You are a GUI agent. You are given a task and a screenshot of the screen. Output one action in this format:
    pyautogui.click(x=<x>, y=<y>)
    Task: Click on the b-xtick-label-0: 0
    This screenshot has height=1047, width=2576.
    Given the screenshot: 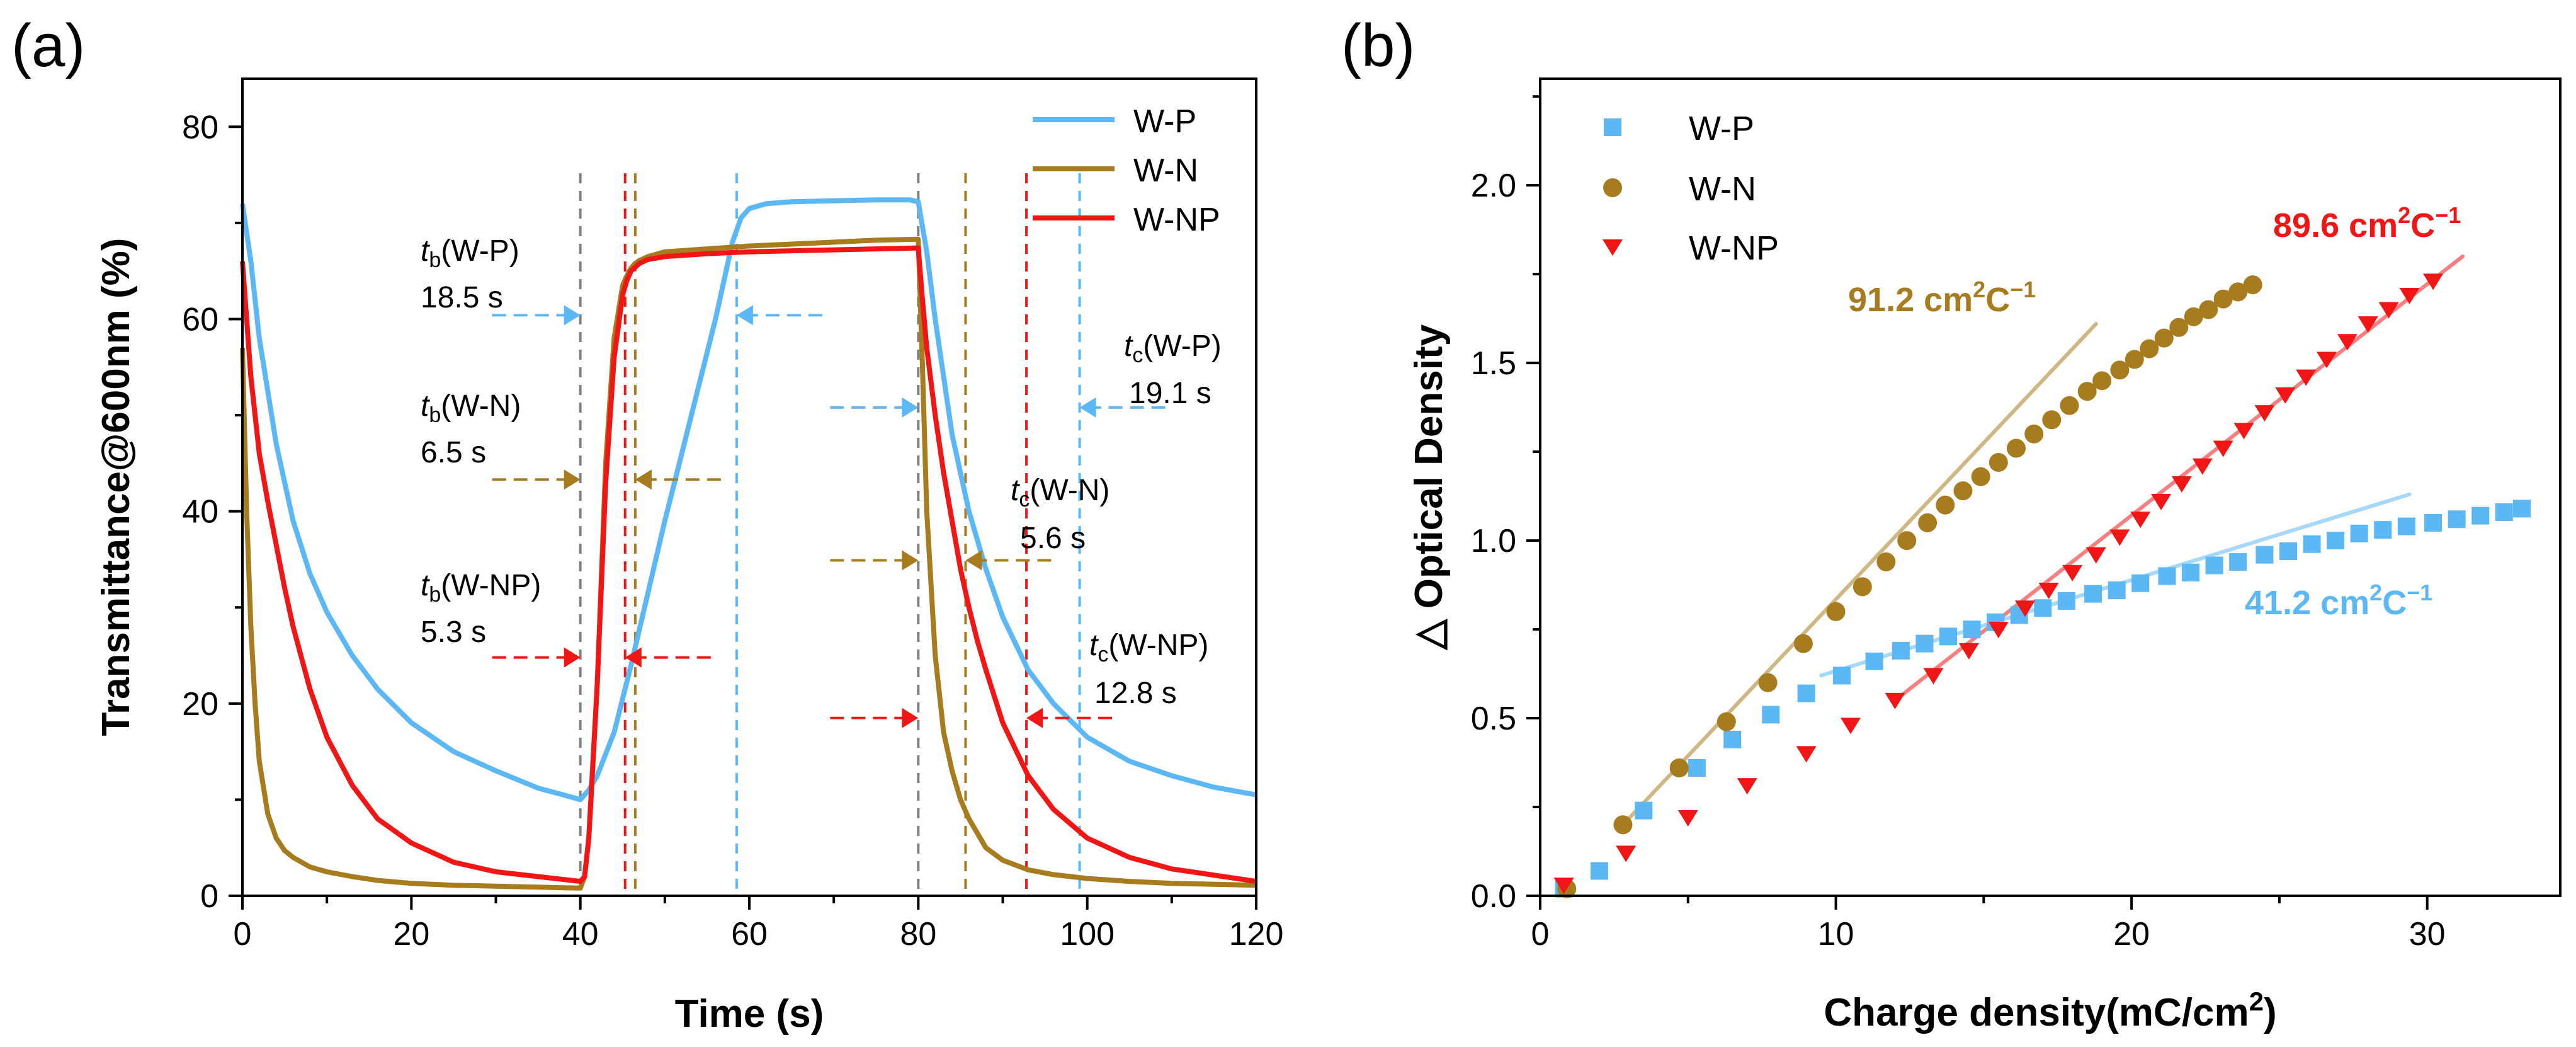 What is the action you would take?
    pyautogui.click(x=1540, y=934)
    